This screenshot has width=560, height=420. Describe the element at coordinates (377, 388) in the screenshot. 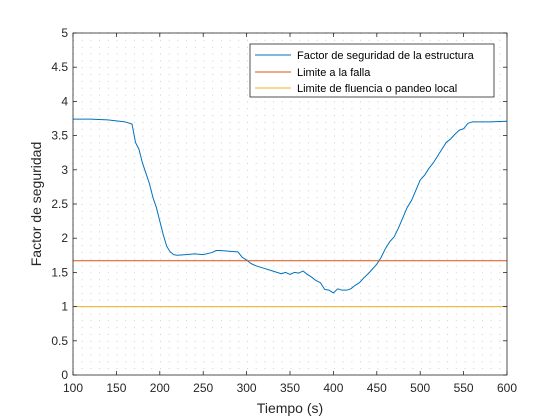

I see `x-tick-label: 450` at that location.